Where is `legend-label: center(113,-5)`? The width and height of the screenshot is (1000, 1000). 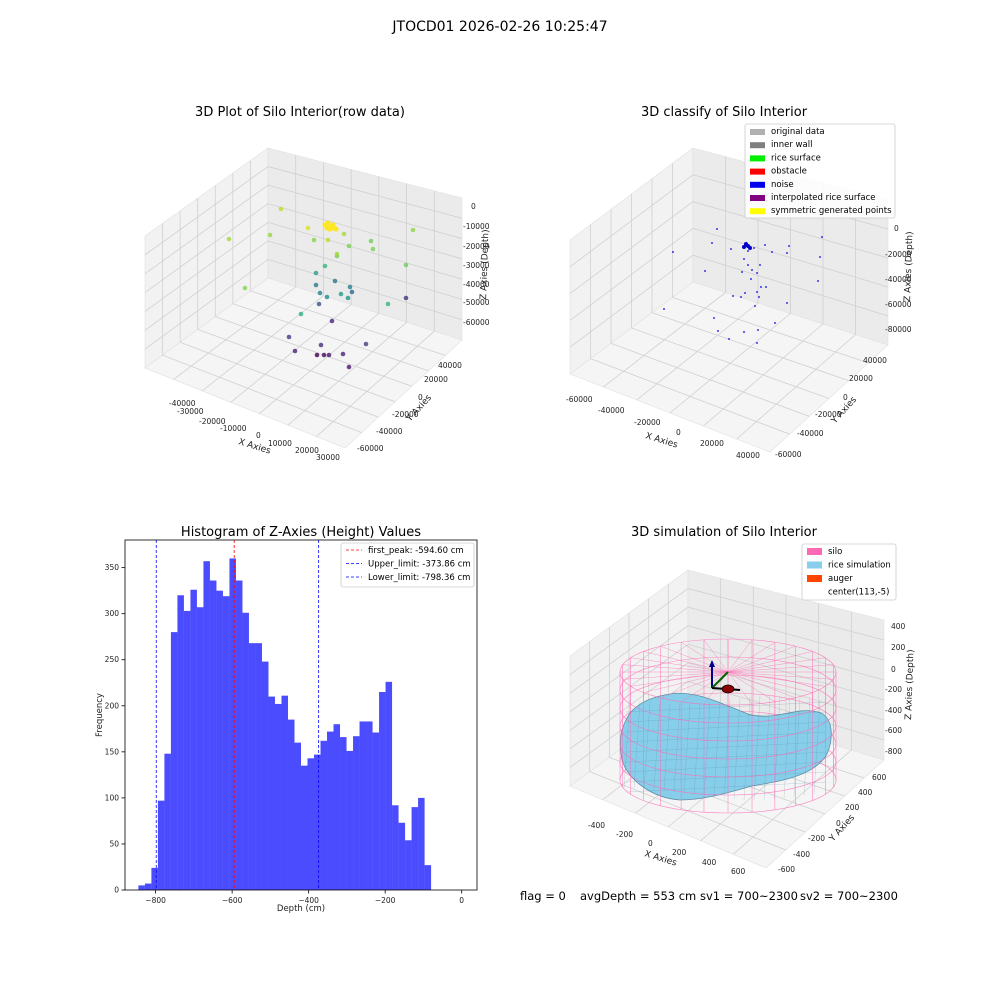
legend-label: center(113,-5) is located at coordinates (858, 593).